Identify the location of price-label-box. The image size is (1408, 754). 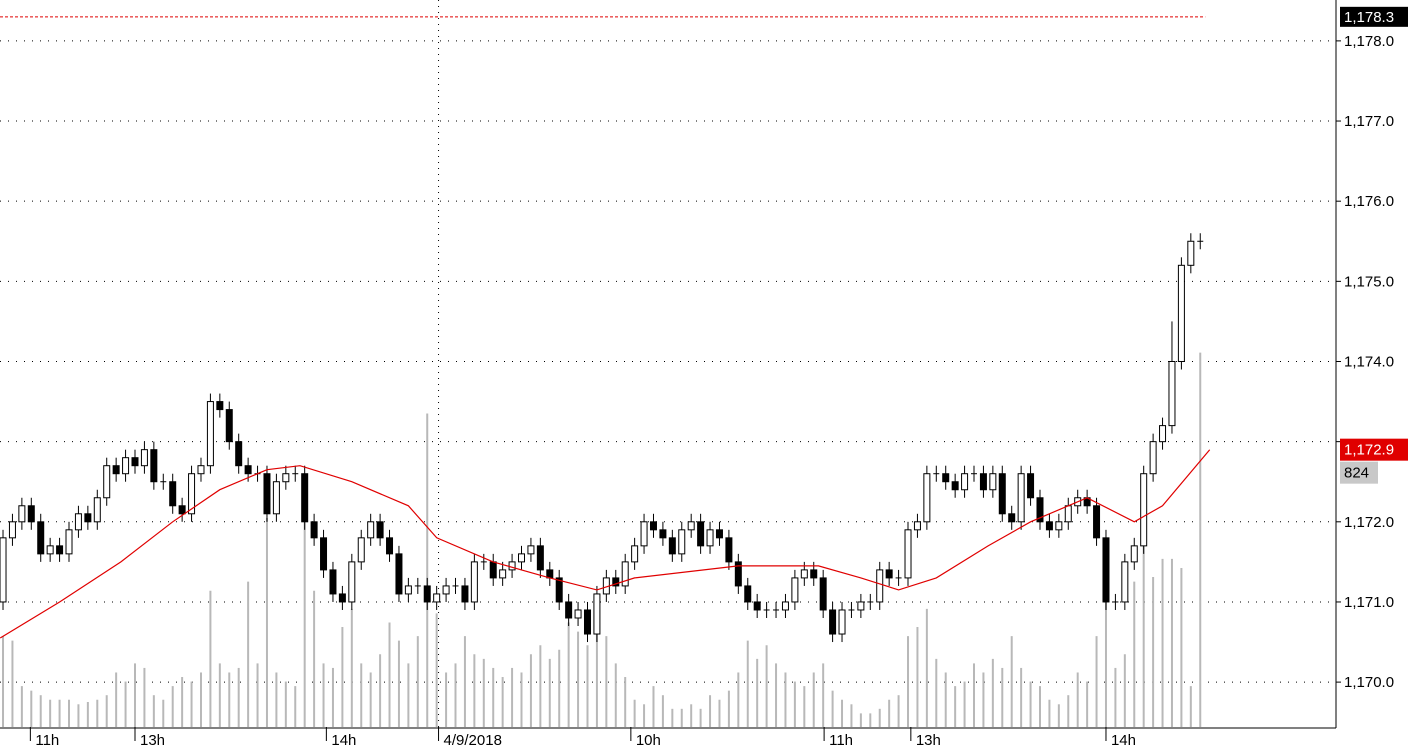
(1374, 16).